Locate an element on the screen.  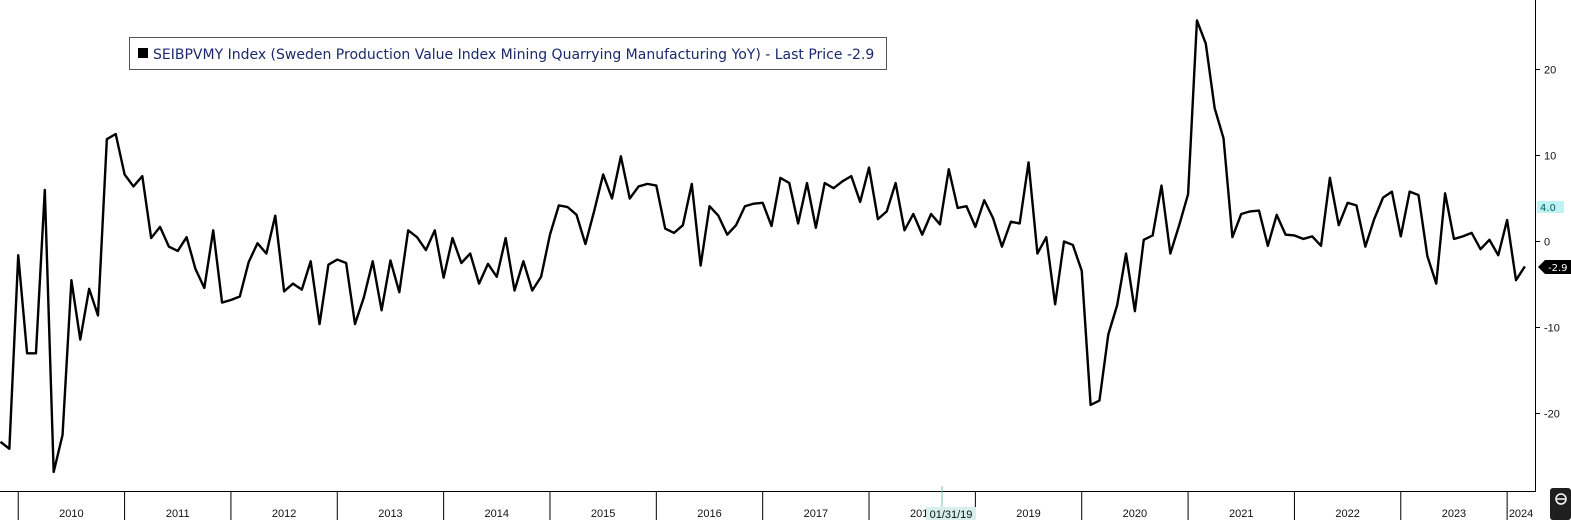
y-tick-label: -10 is located at coordinates (1552, 329).